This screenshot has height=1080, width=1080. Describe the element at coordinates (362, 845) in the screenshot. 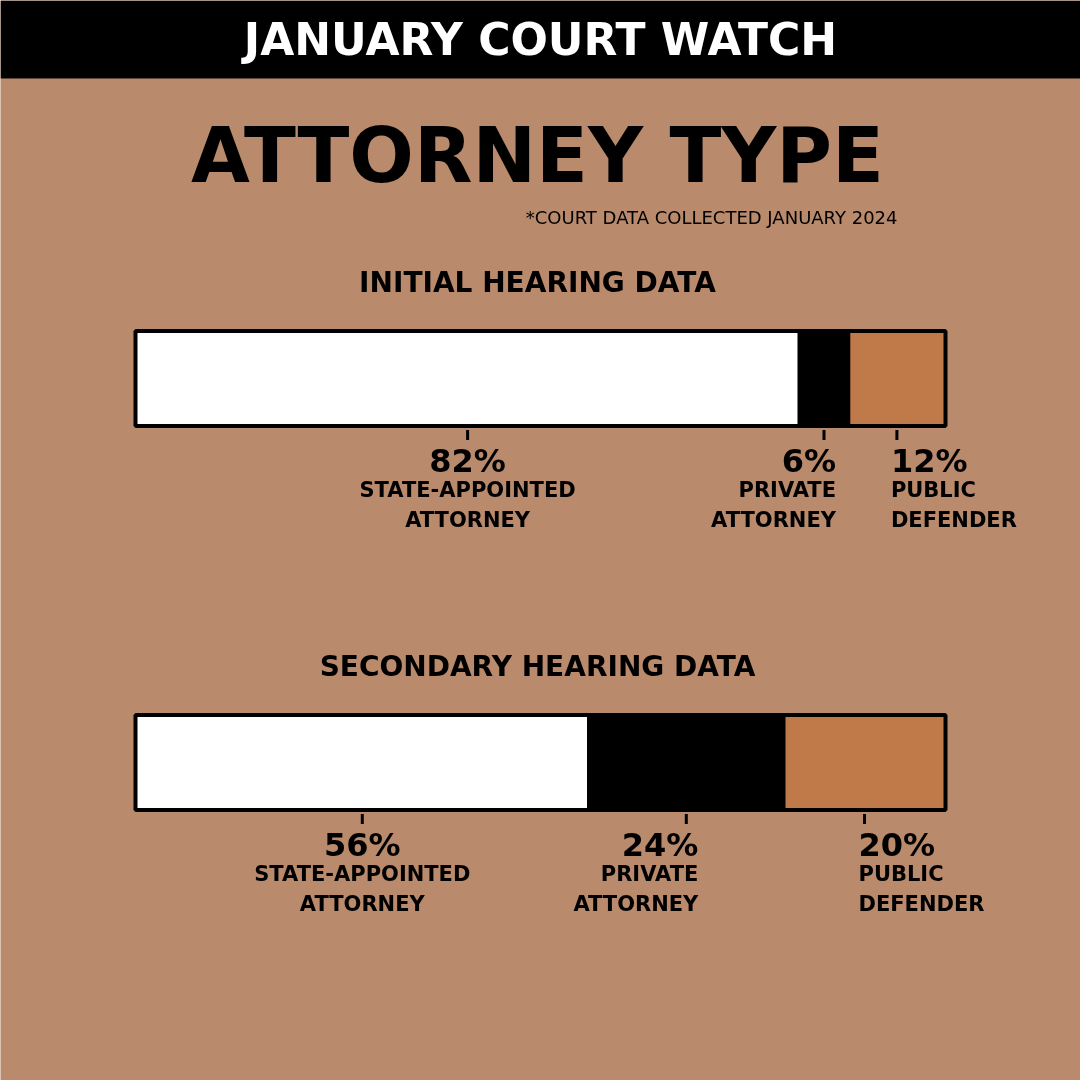

I see `data-label: 56%` at that location.